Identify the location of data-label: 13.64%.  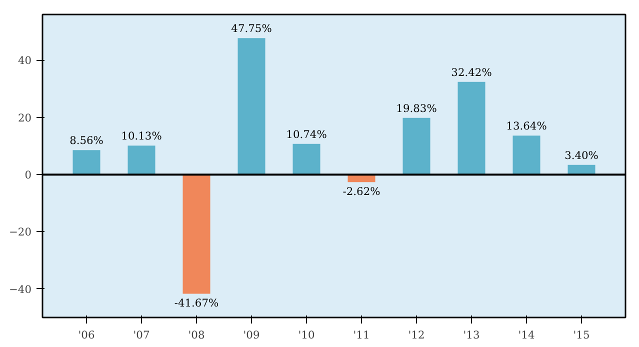
(526, 126).